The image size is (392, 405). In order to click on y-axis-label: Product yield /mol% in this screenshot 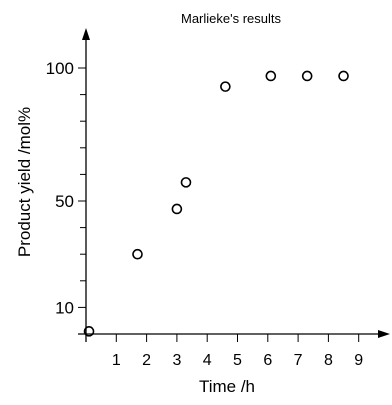, I will do `click(24, 182)`.